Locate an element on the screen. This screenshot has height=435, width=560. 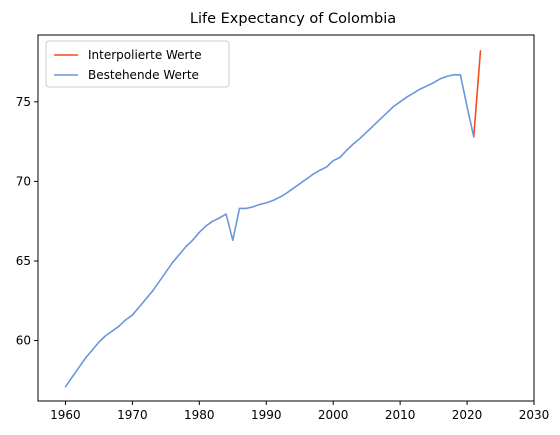
x-tick-label: 2000 is located at coordinates (333, 415).